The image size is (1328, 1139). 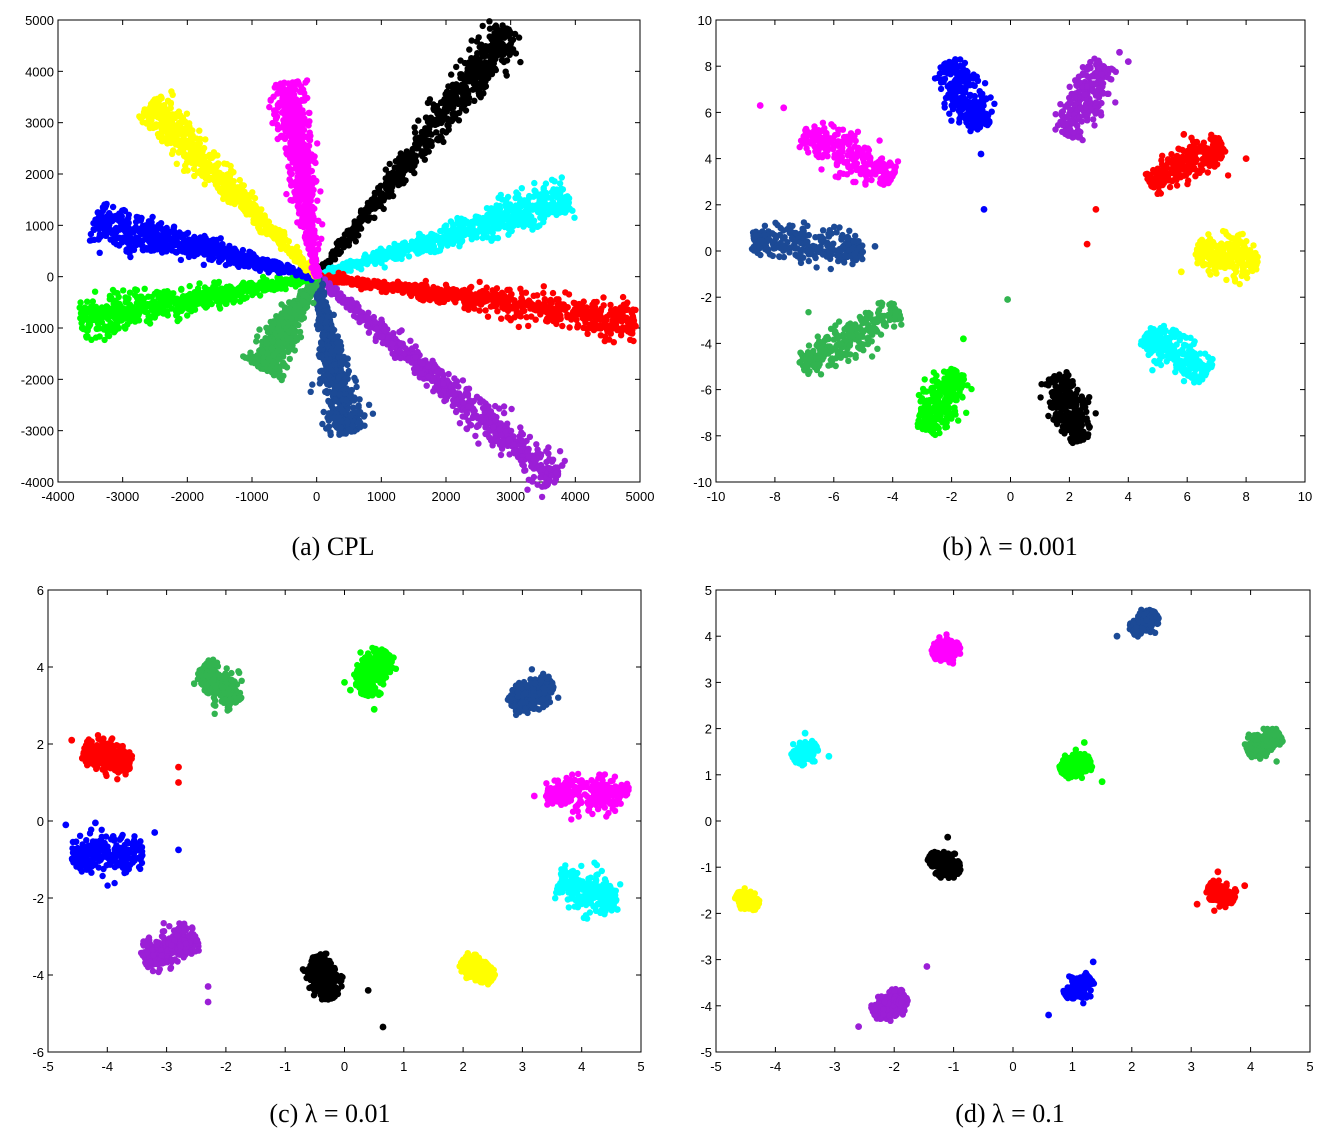 What do you see at coordinates (37, 328) in the screenshot?
I see `y-tick-label: -1000` at bounding box center [37, 328].